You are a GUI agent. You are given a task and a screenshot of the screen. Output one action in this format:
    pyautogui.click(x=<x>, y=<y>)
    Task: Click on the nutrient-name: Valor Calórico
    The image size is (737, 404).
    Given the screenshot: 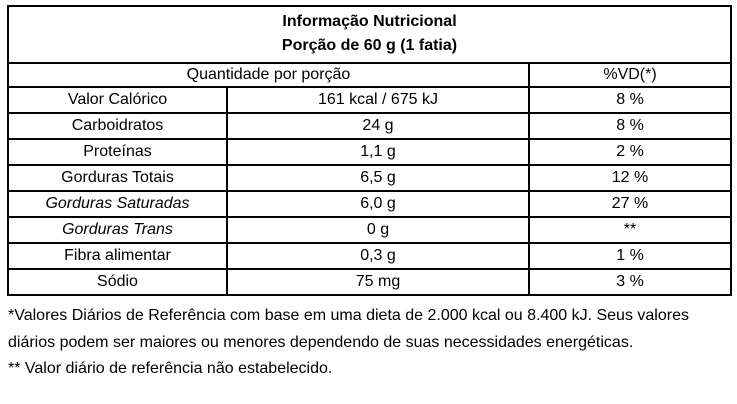 What is the action you would take?
    pyautogui.click(x=117, y=100)
    